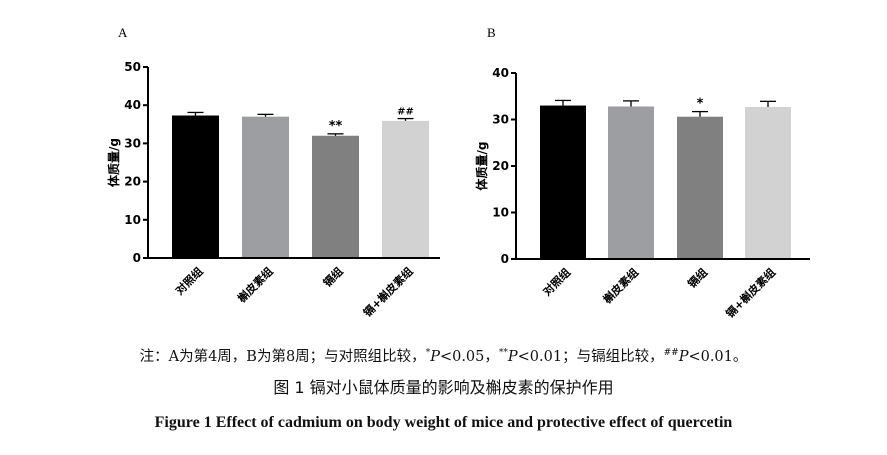 Image resolution: width=887 pixels, height=455 pixels. Describe the element at coordinates (132, 220) in the screenshot. I see `y-tick-label-a: 10` at that location.